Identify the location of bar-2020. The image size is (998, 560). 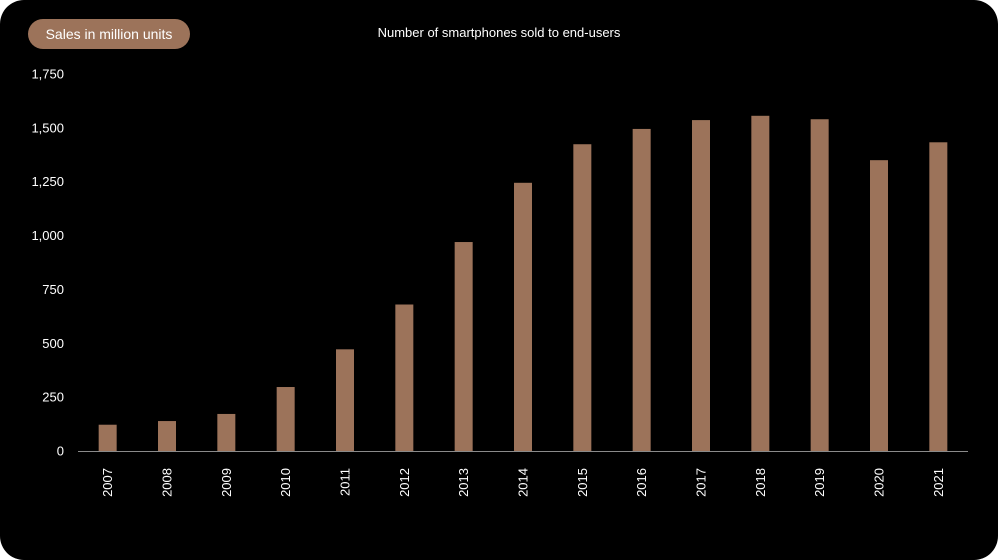
(879, 305).